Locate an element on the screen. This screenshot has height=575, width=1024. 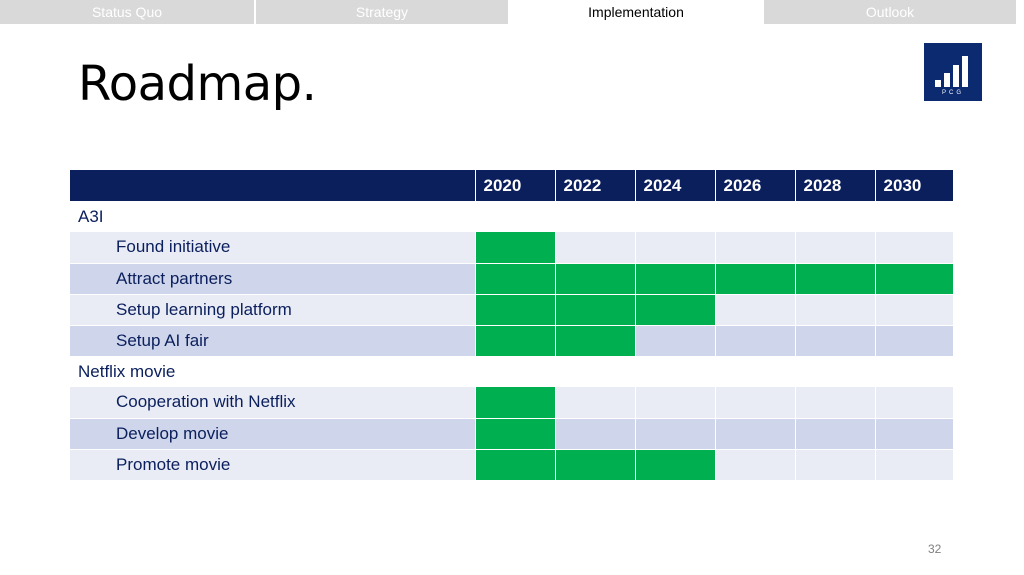
task-label: Setup learning platform is located at coordinates (272, 310).